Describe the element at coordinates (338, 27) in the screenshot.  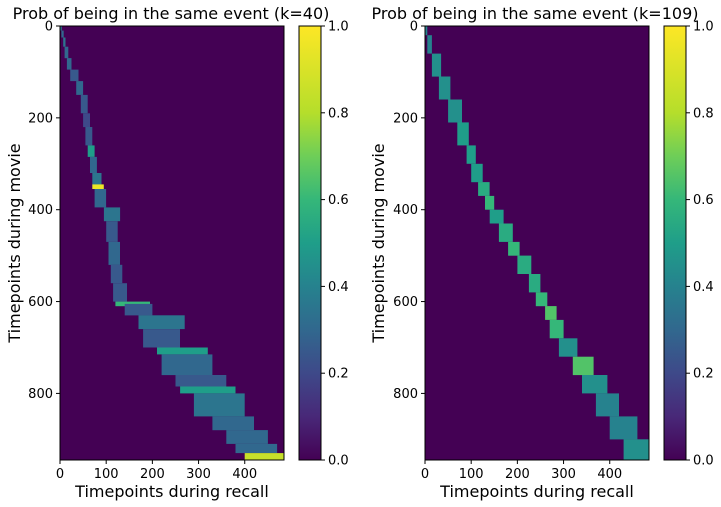
I see `left-colorbar-tick-label: 1.0` at that location.